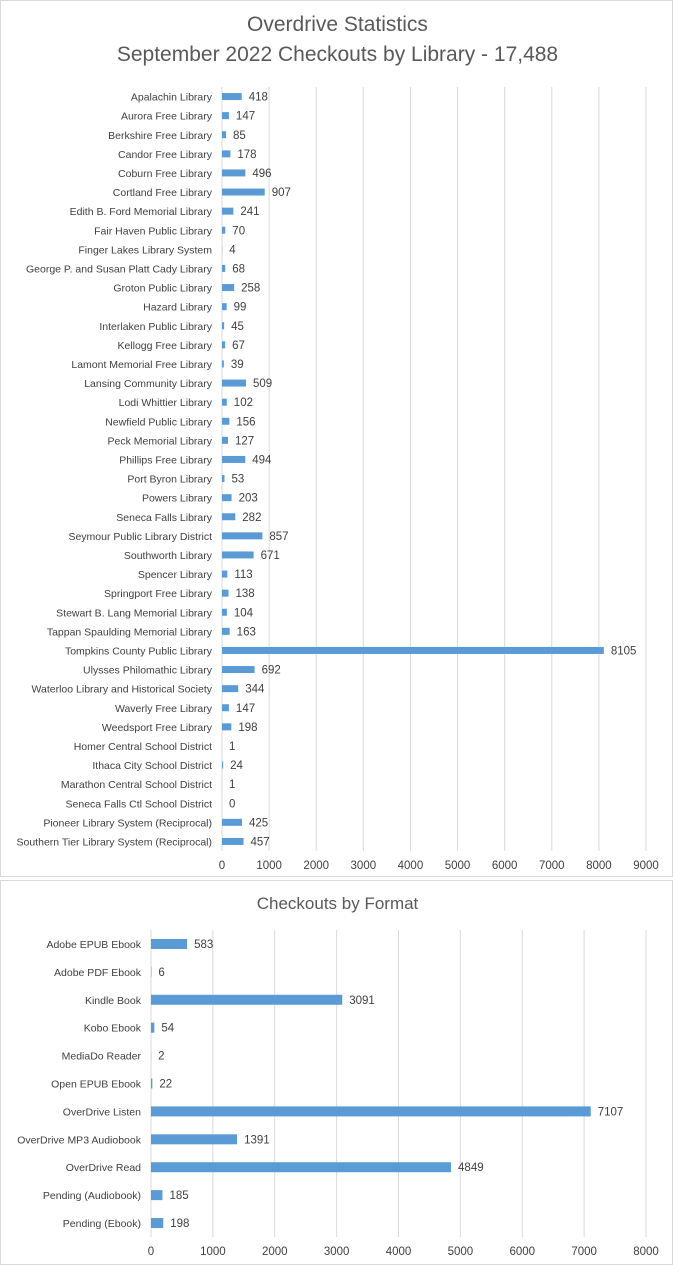  Describe the element at coordinates (255, 690) in the screenshot. I see `data-label: 344` at that location.